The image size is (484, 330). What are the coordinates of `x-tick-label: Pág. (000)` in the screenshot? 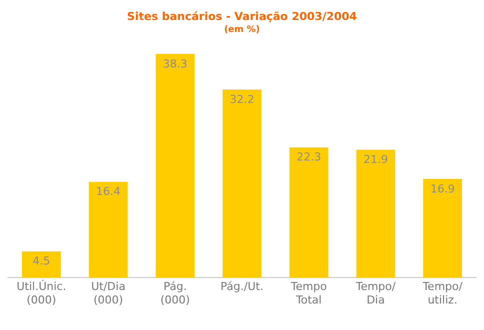 It's located at (175, 293).